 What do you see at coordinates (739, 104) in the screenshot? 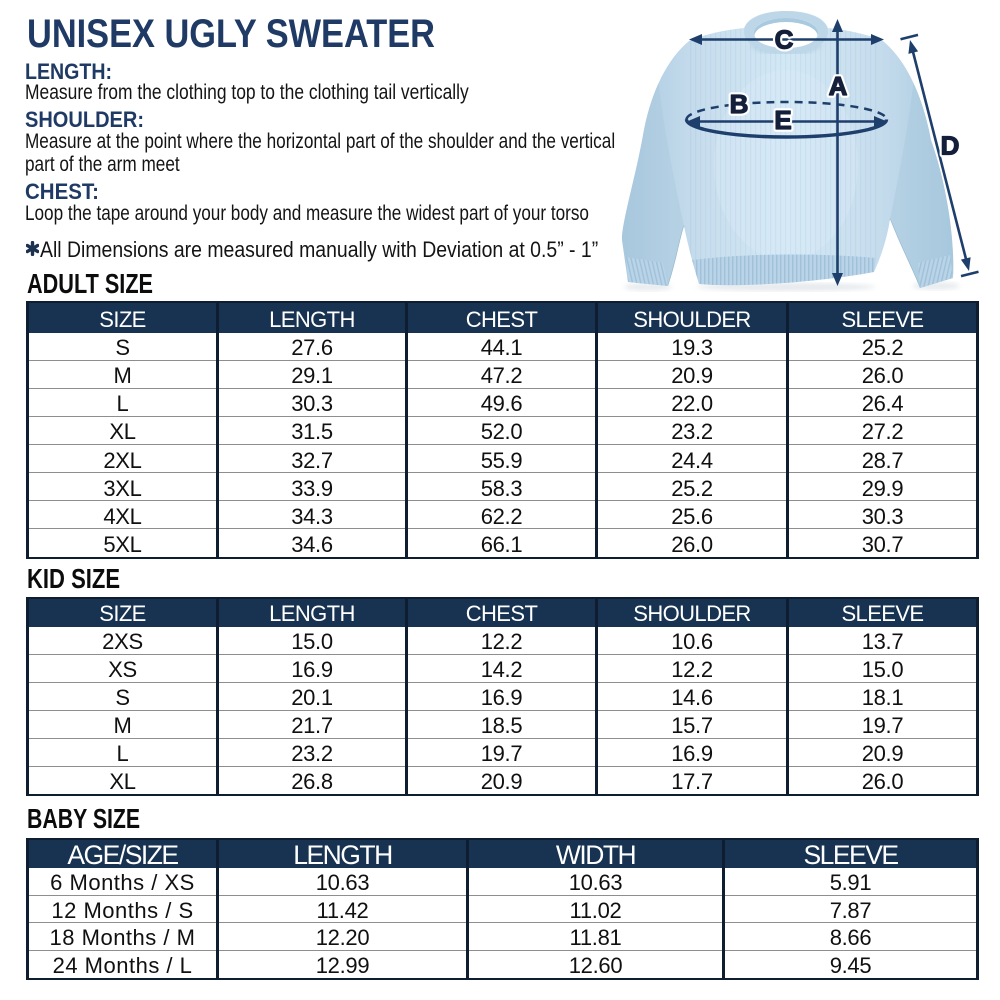
I see `svg-text: B` at bounding box center [739, 104].